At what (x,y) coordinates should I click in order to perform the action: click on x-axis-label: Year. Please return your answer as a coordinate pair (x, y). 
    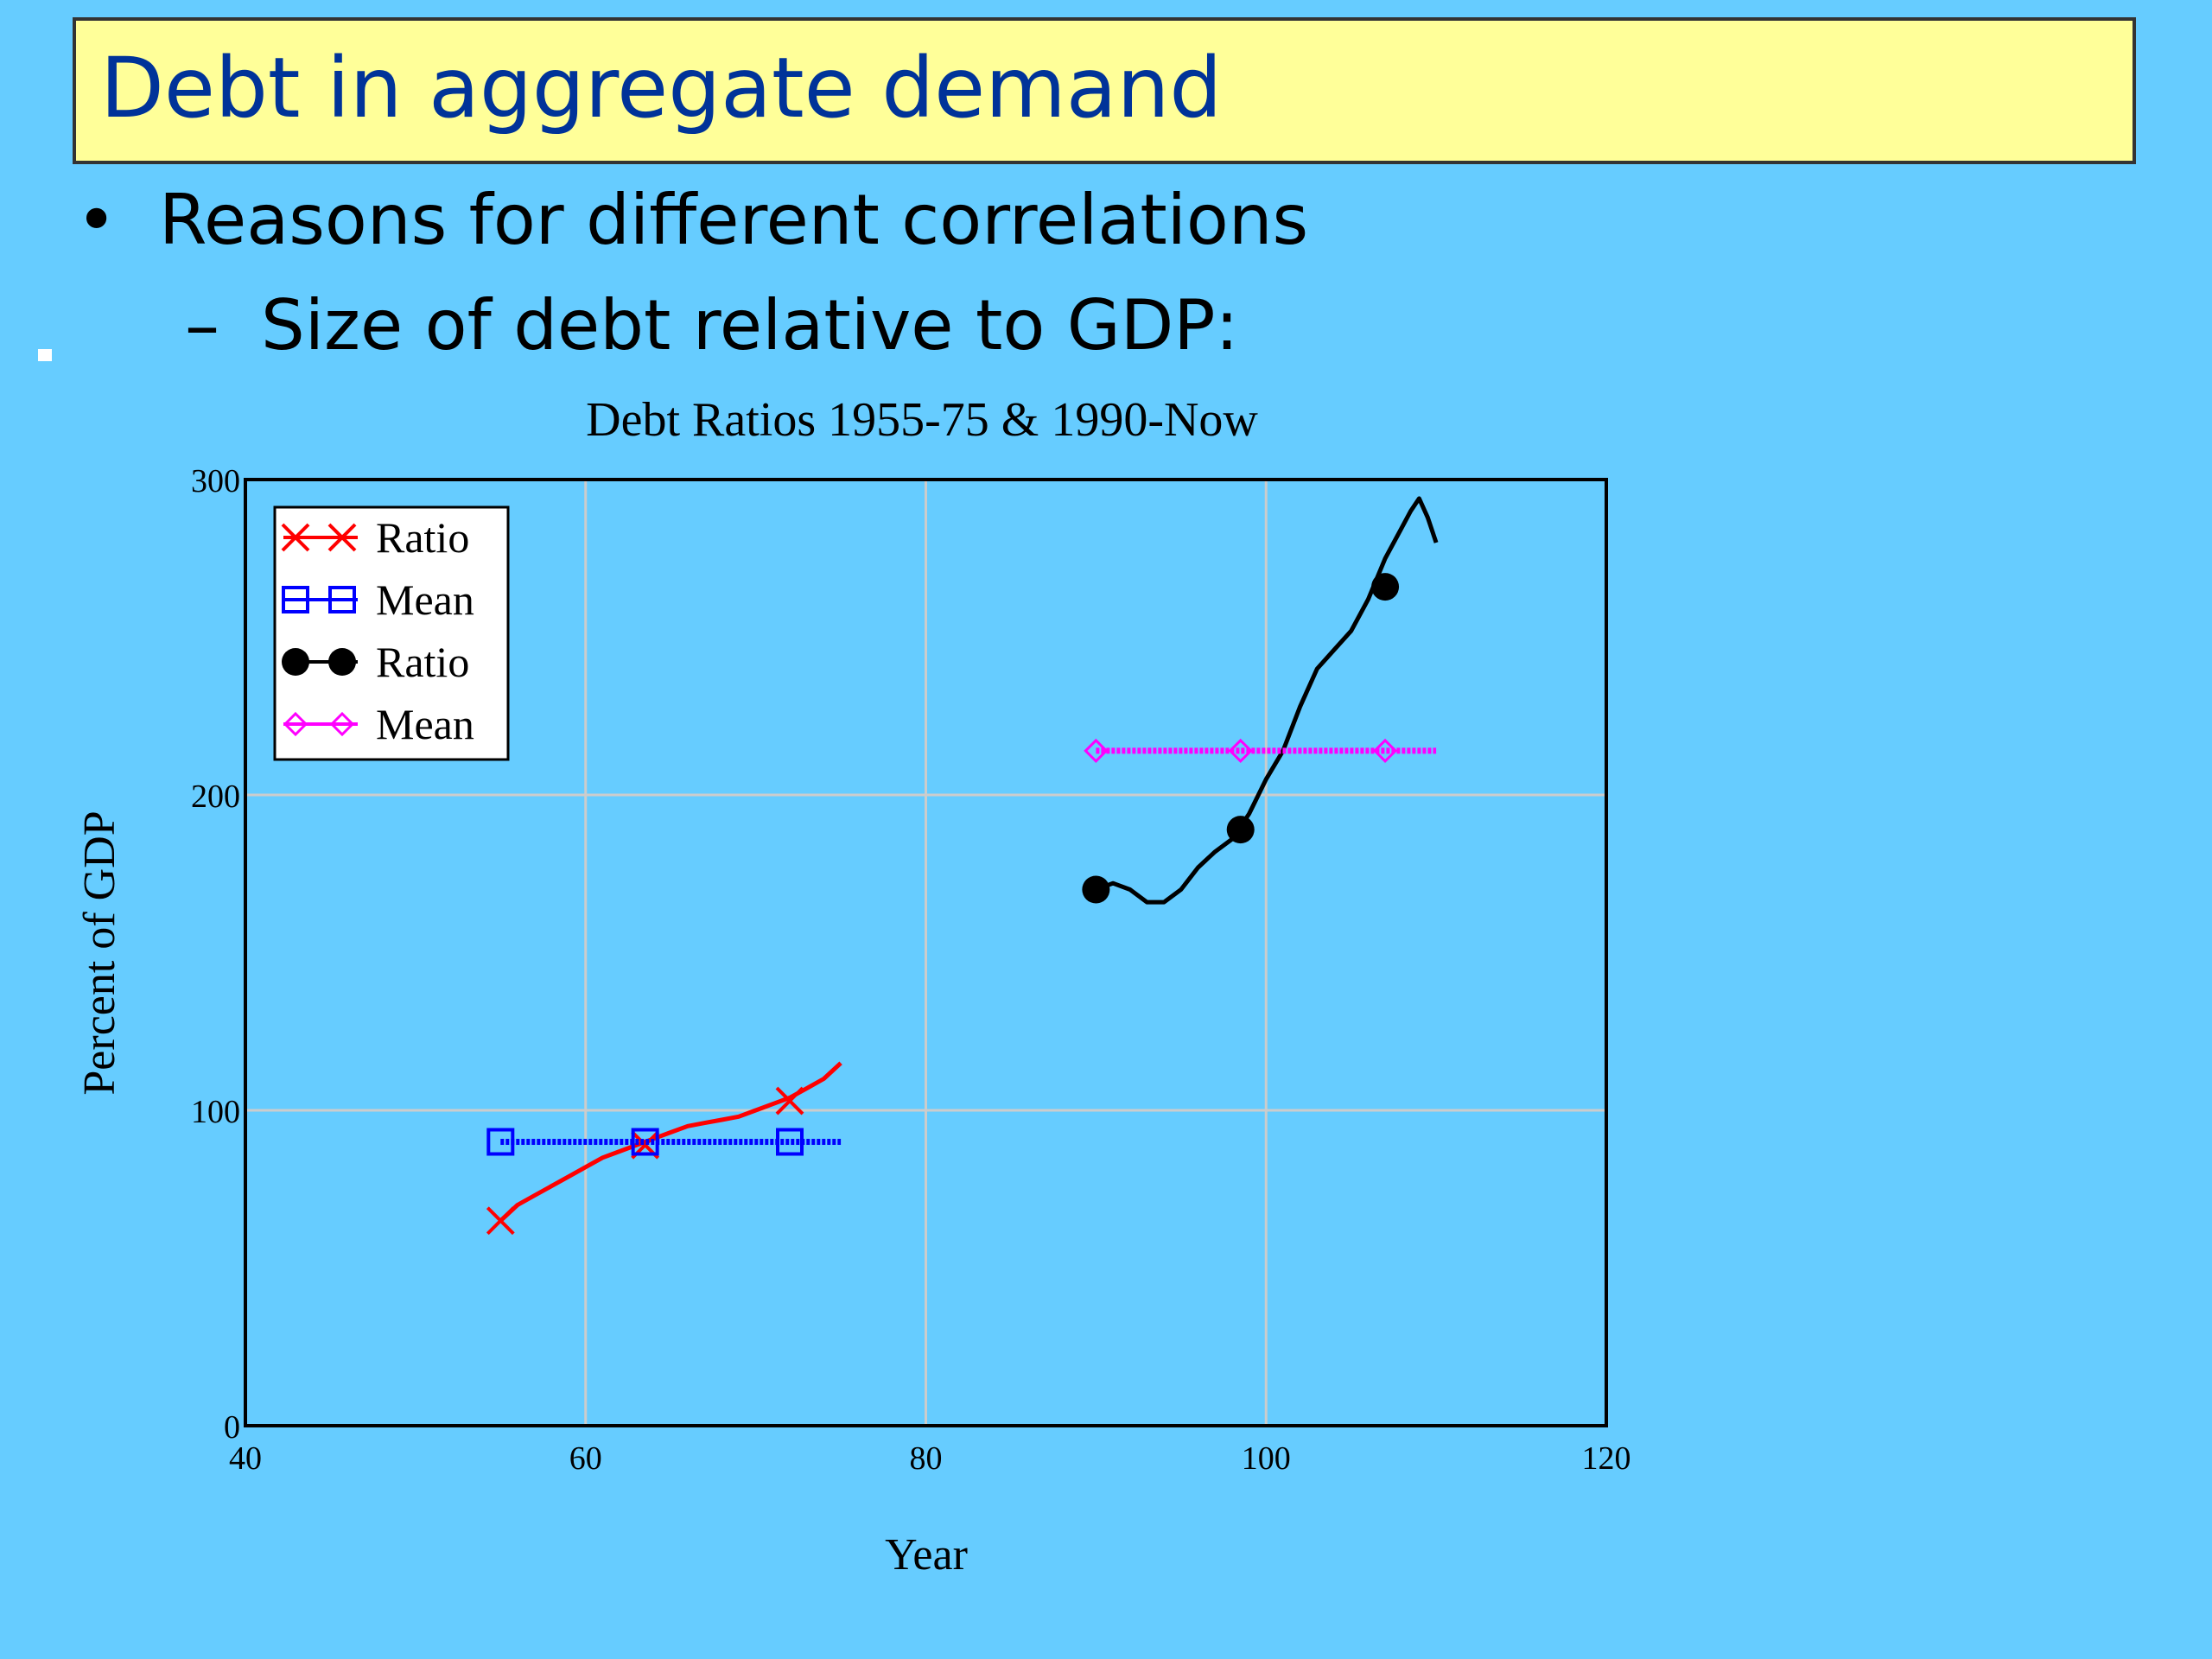
    Looking at the image, I should click on (926, 1555).